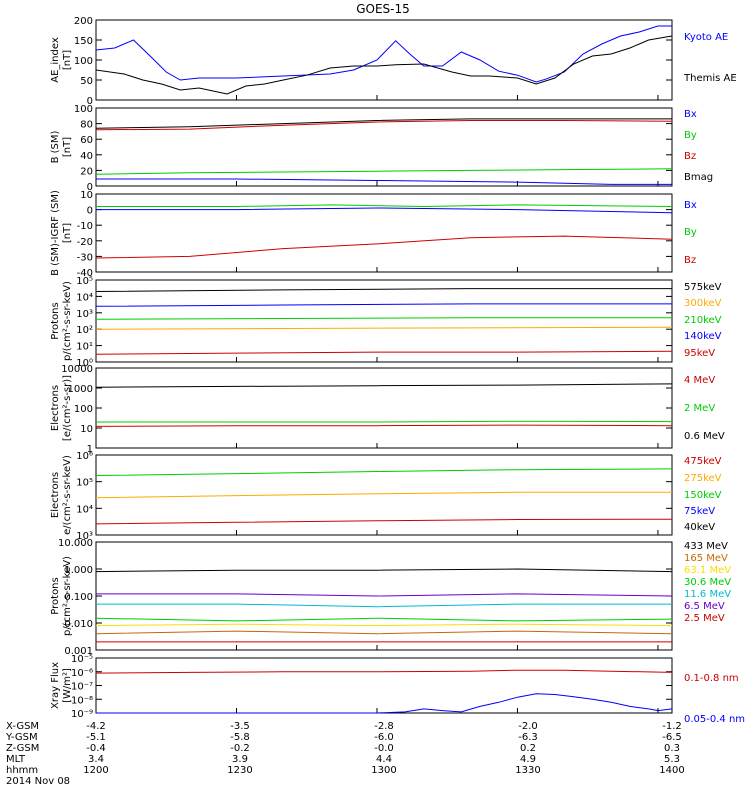 The width and height of the screenshot is (750, 800). Describe the element at coordinates (707, 582) in the screenshot. I see `panel-7-legend-4: 30.6 MeV` at that location.